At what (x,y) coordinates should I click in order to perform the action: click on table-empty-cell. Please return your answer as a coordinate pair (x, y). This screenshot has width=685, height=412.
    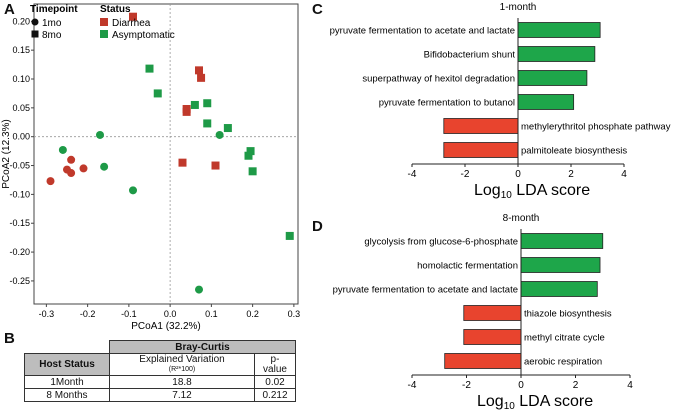
    Looking at the image, I should click on (67, 347).